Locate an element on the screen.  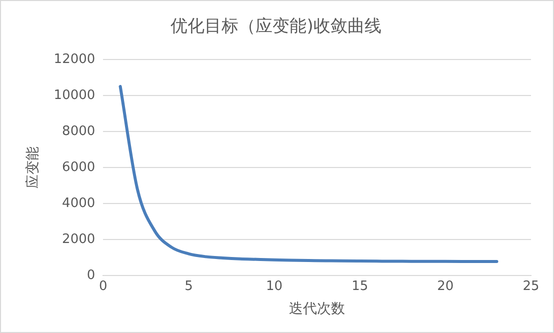
y-tick-label: 6000 is located at coordinates (79, 167).